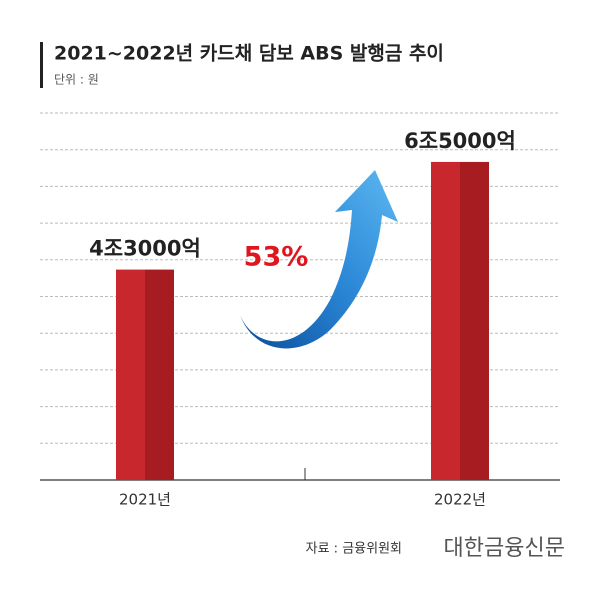 The image size is (600, 591). What do you see at coordinates (460, 500) in the screenshot?
I see `x-tick-label: 2022년` at bounding box center [460, 500].